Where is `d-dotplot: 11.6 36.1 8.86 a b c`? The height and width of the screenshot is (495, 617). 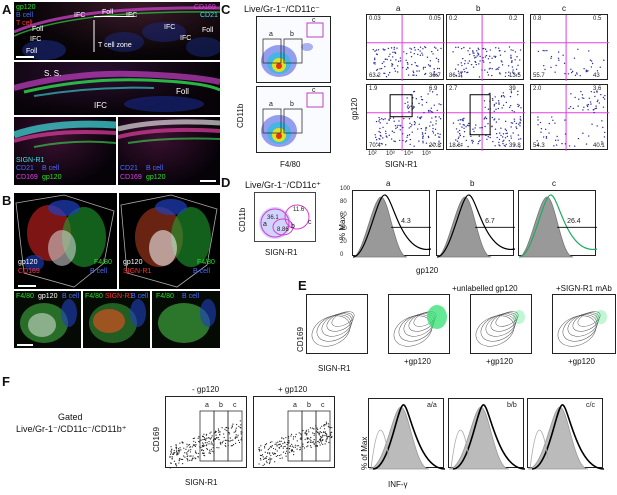 d-dotplot: 11.6 36.1 8.86 a b c is located at coordinates (285, 217).